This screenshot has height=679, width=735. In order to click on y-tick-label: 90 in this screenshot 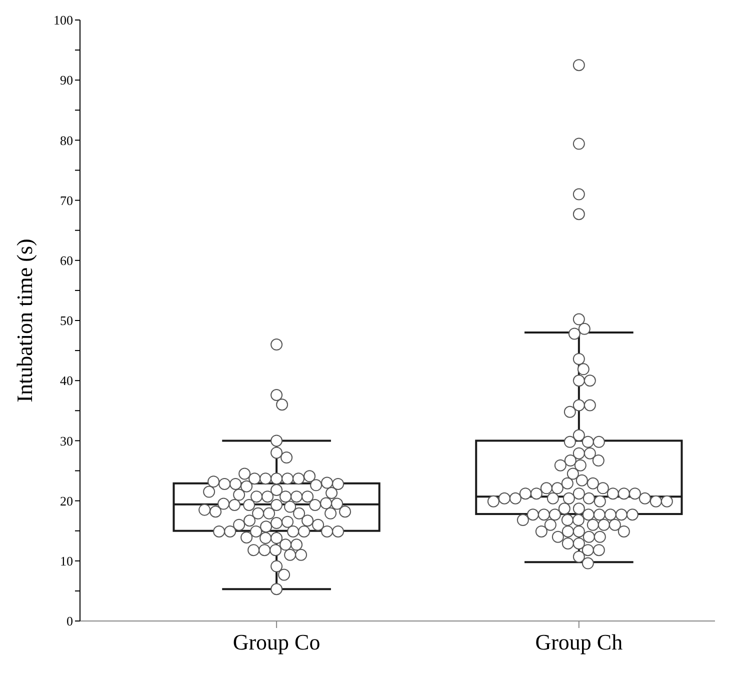, I will do `click(66, 80)`.